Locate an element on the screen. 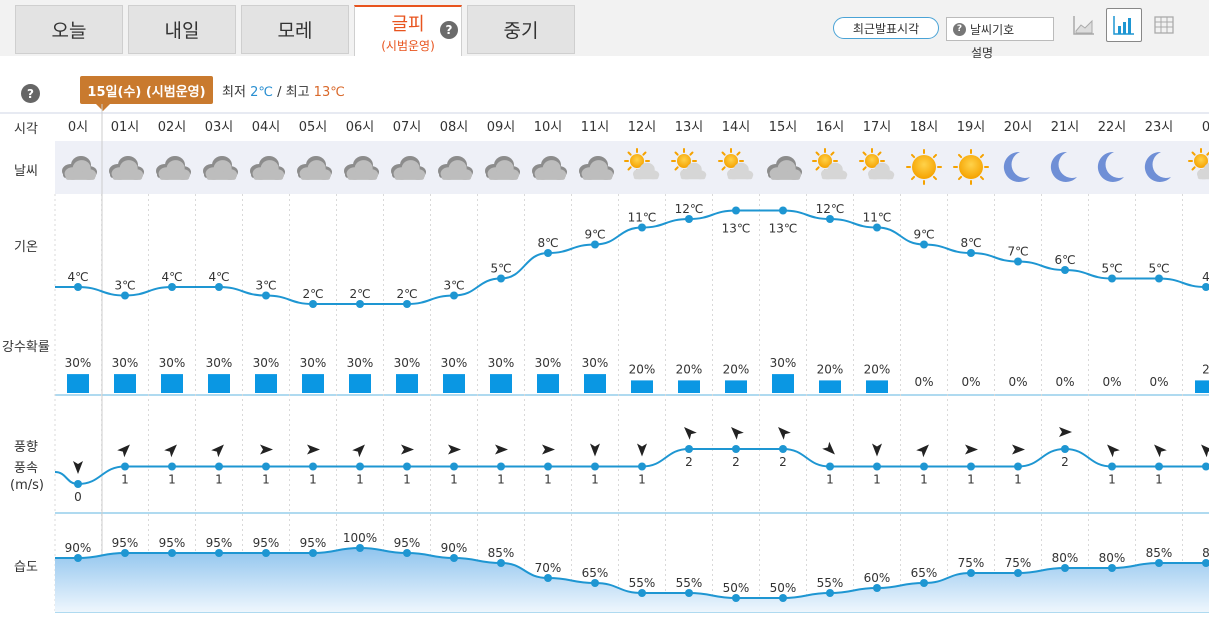 Image resolution: width=1209 pixels, height=617 pixels. partly-cloudy-icon is located at coordinates (877, 164).